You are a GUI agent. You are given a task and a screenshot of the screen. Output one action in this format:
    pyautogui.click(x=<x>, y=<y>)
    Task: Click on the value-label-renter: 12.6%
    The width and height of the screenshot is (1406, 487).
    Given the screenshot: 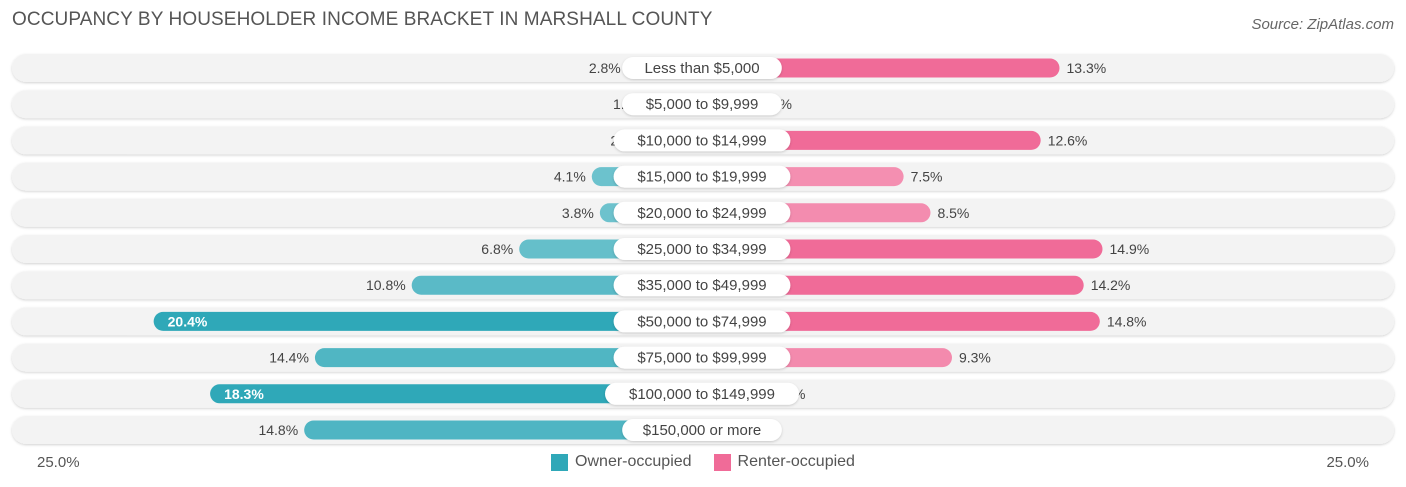 What is the action you would take?
    pyautogui.click(x=1068, y=140)
    